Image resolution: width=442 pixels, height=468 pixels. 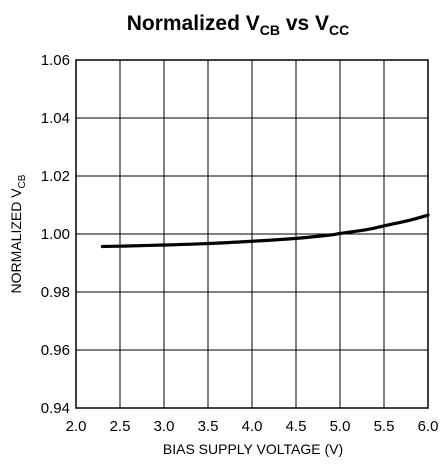 I want to click on x-tick-label: 5.0, so click(x=340, y=426).